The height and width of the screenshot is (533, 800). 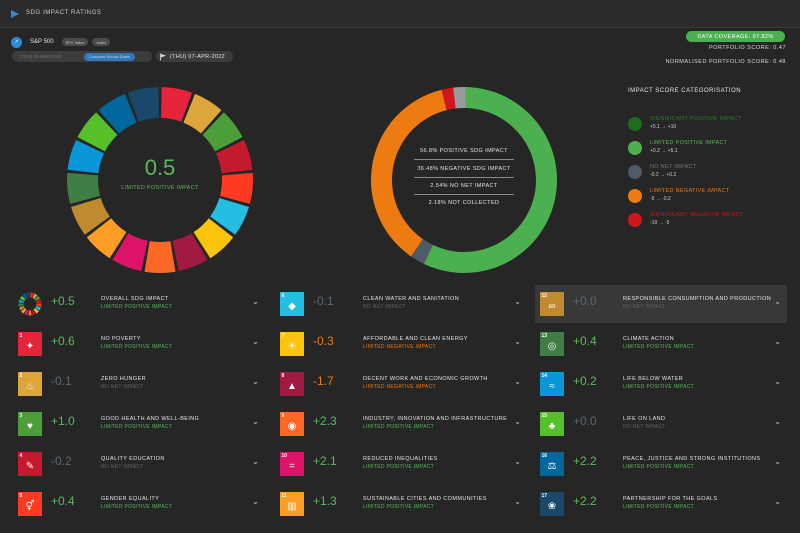 What do you see at coordinates (399, 387) in the screenshot?
I see `sdg-category: LIMITED NEGATIVE IMPACT` at bounding box center [399, 387].